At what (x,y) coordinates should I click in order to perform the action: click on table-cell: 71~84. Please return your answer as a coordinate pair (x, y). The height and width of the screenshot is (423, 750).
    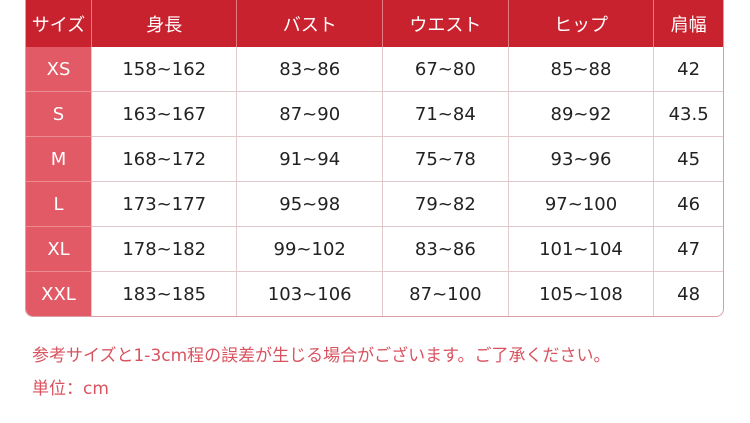
    Looking at the image, I should click on (445, 114).